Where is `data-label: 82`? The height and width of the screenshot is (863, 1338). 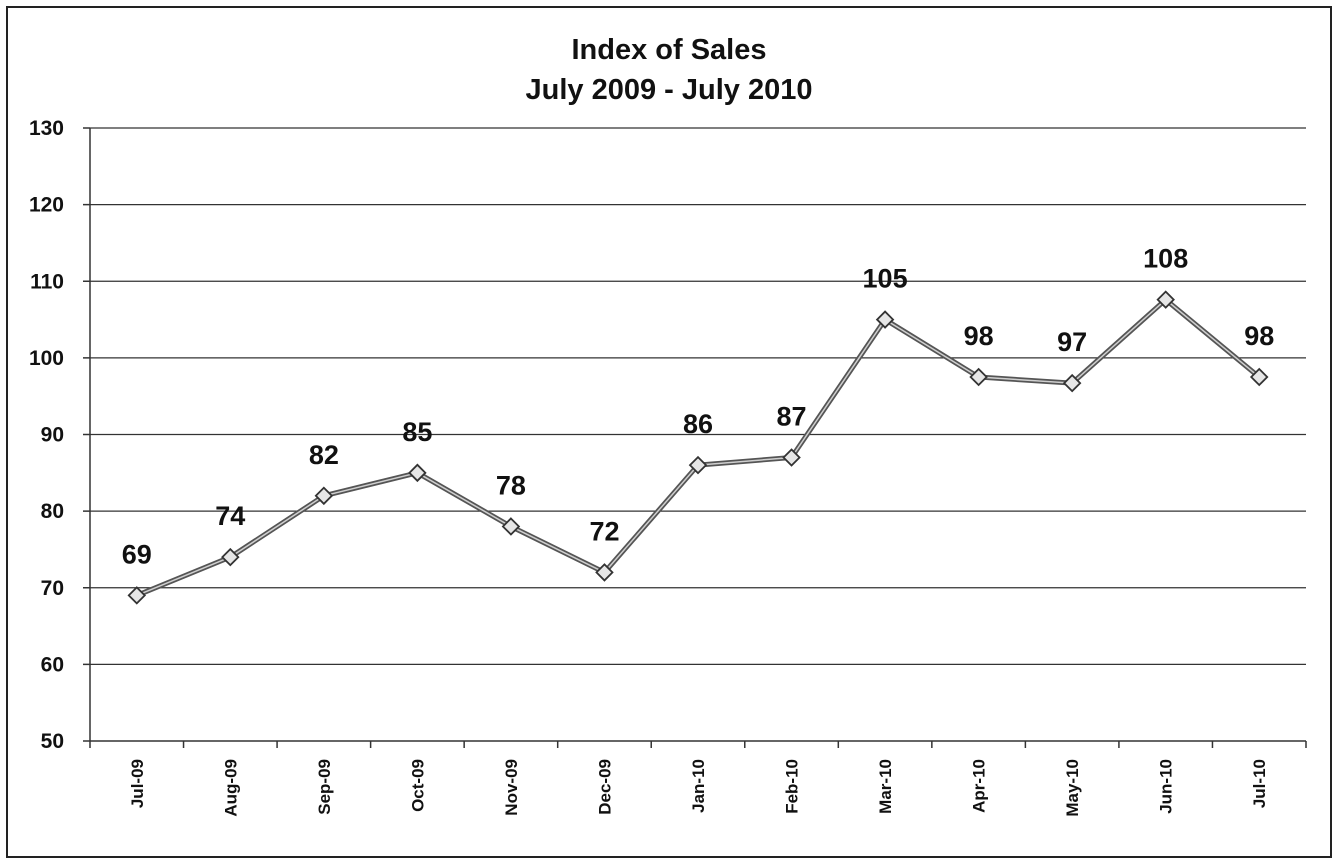
data-label: 82 is located at coordinates (324, 455).